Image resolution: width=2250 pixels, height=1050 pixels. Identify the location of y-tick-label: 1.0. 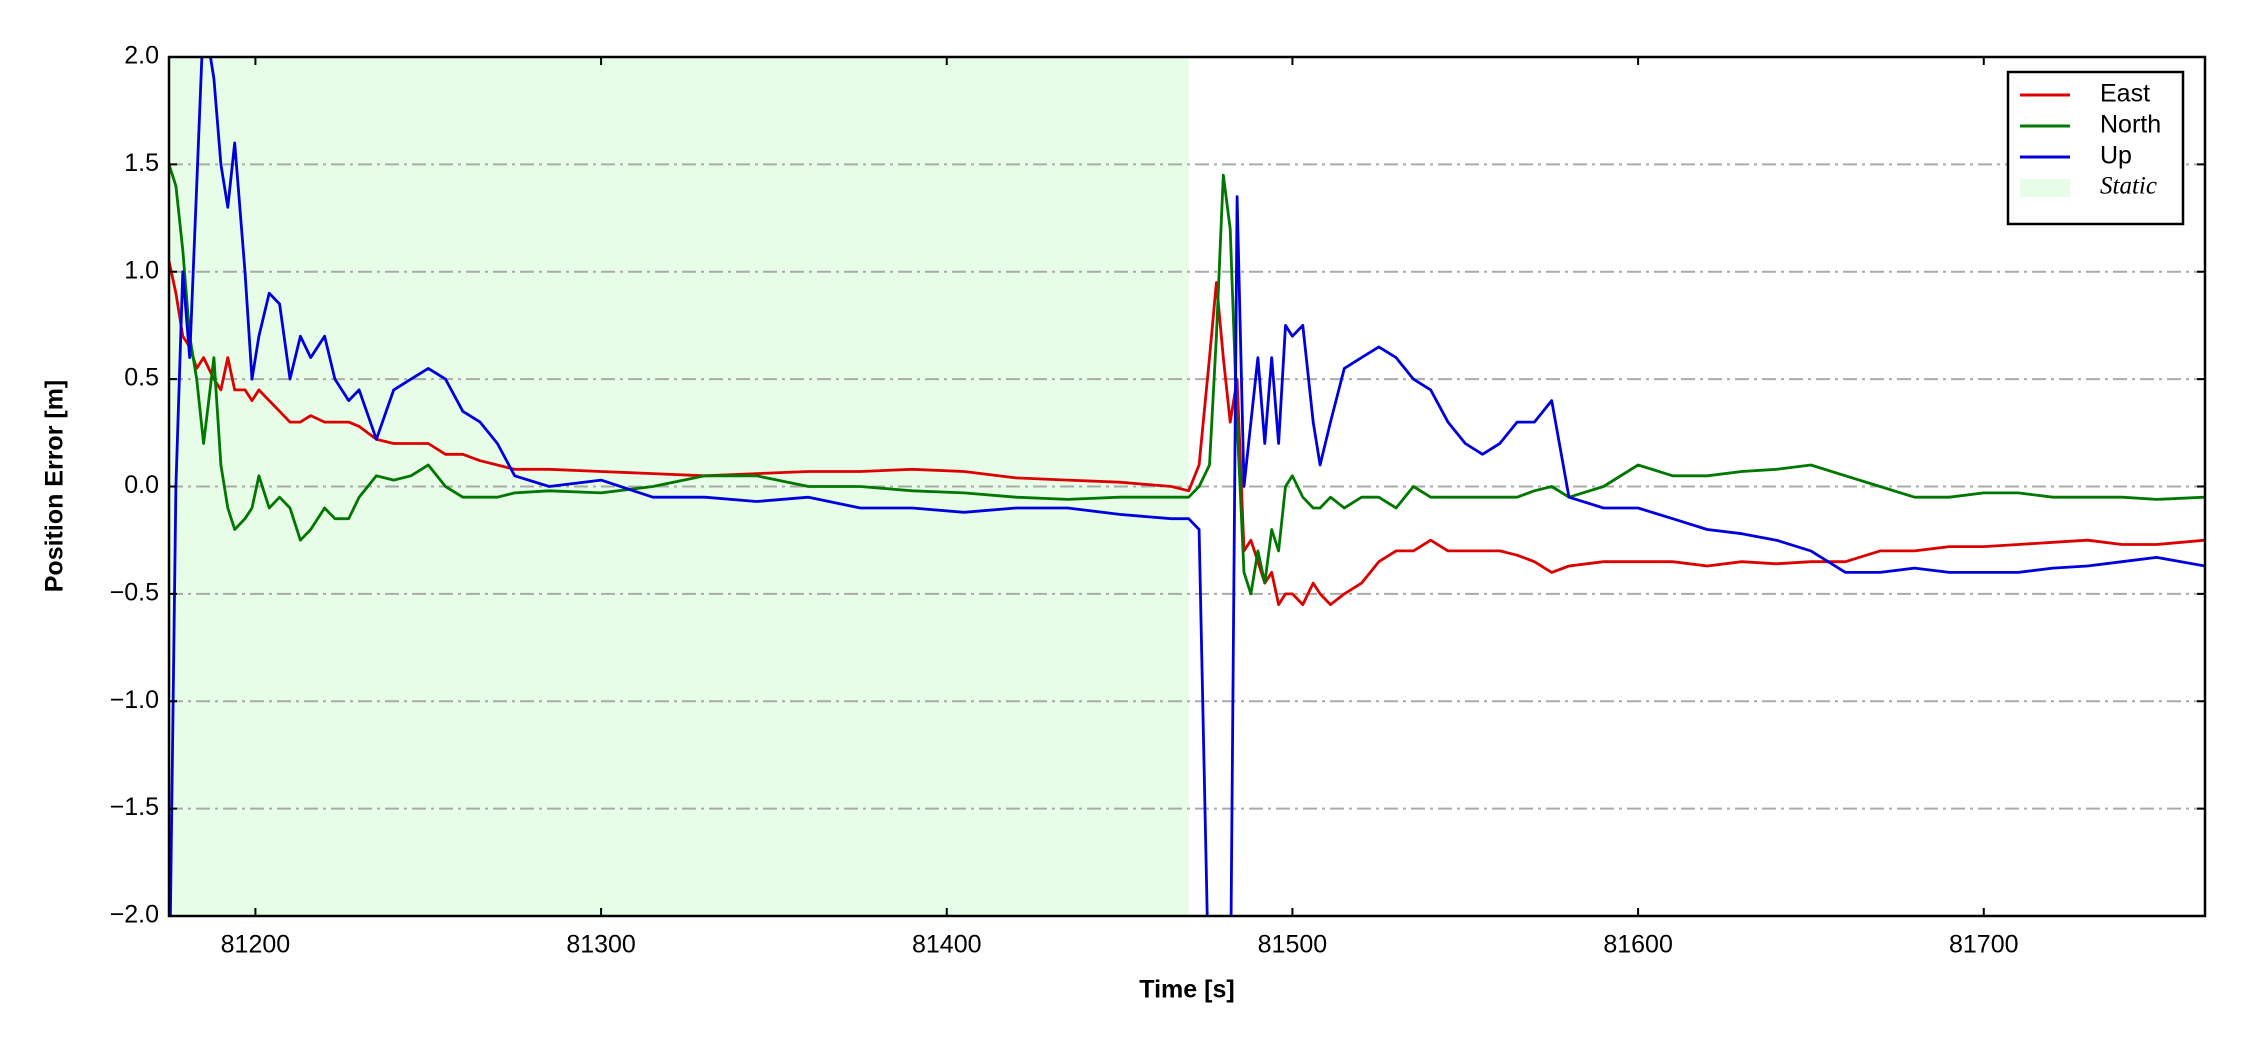
(141, 270).